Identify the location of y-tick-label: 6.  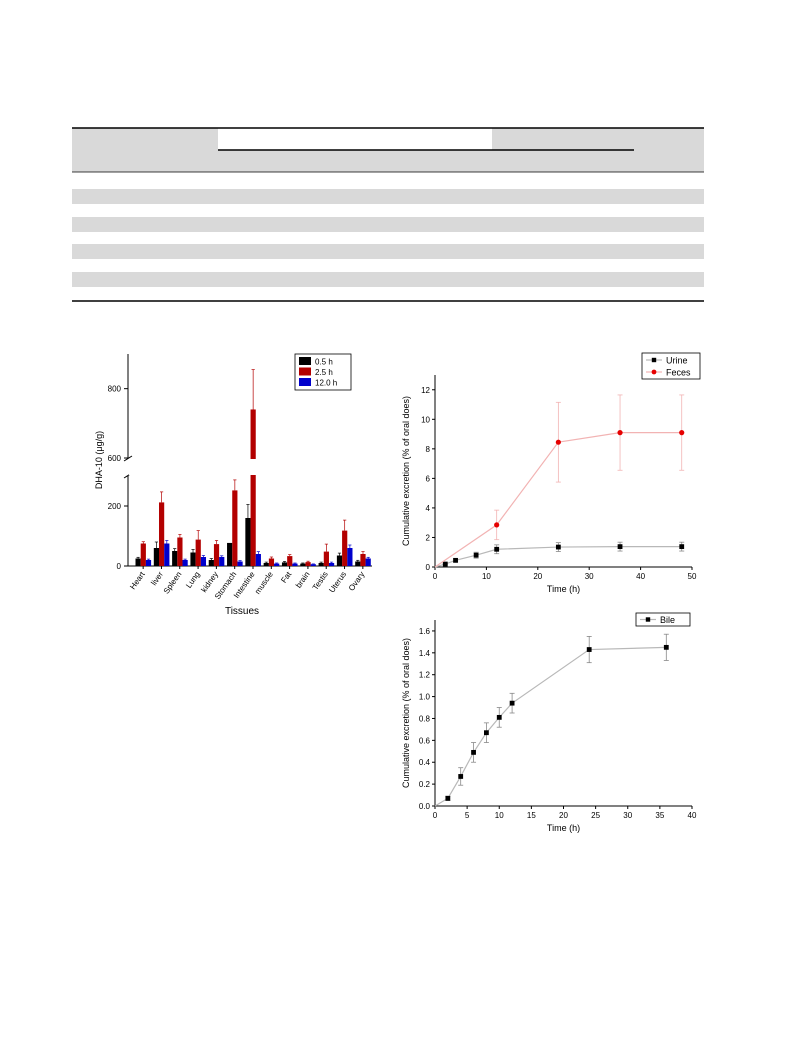
(428, 478).